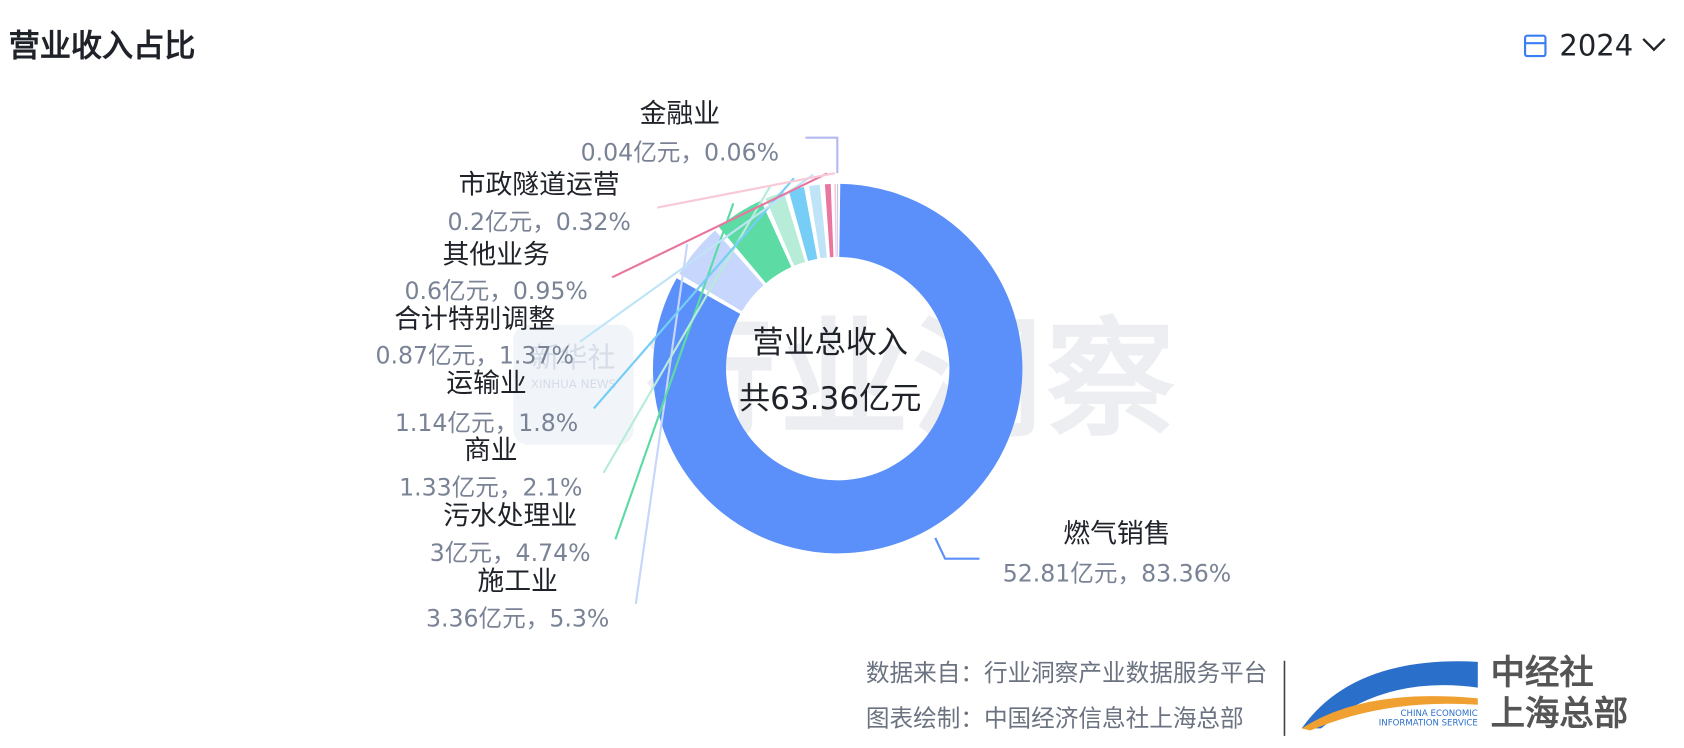  Describe the element at coordinates (1535, 46) in the screenshot. I see `calendar-icon` at that location.